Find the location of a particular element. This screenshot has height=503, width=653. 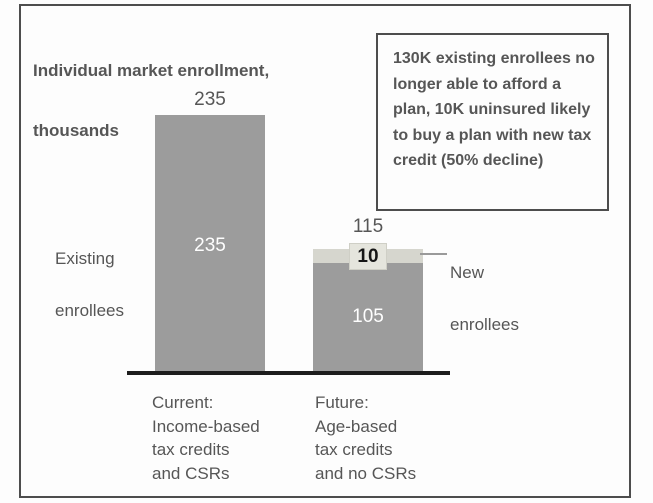

bar-current-existing-label: 235 is located at coordinates (210, 245).